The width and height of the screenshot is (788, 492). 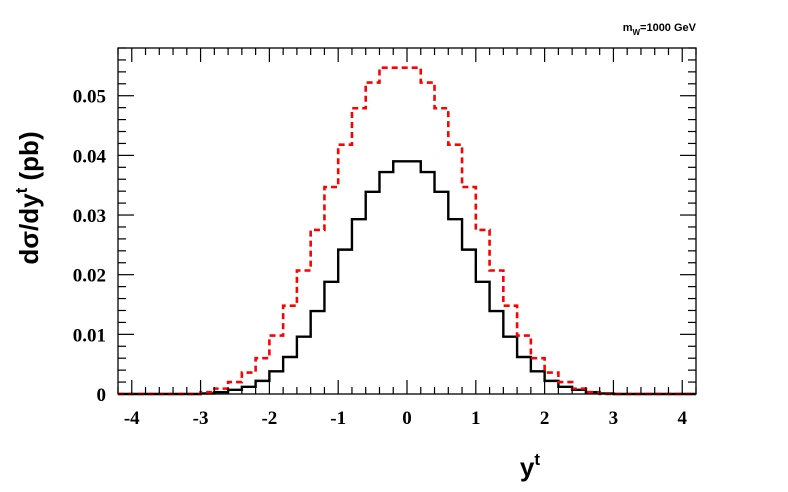 What do you see at coordinates (660, 29) in the screenshot?
I see `mass-annotation: mW=1000 GeV` at bounding box center [660, 29].